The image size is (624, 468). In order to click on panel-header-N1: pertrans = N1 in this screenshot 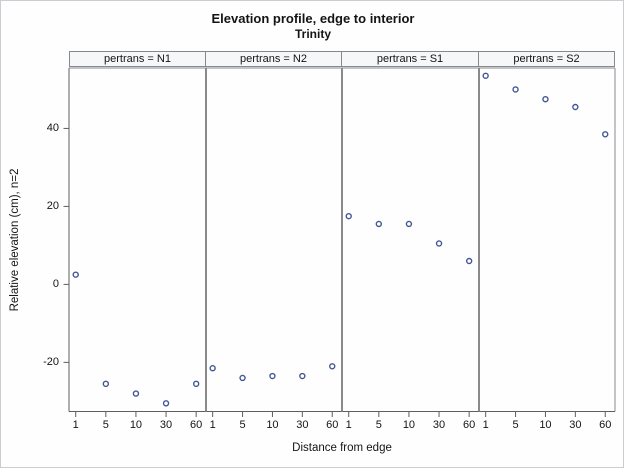, I will do `click(137, 59)`.